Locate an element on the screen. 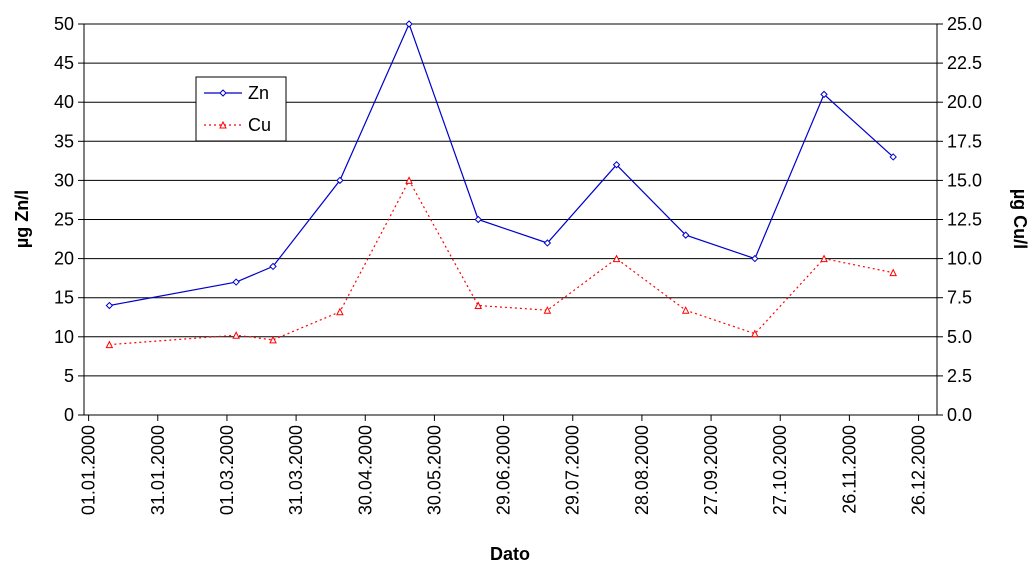  left-y-tick-label: 25 is located at coordinates (64, 220).